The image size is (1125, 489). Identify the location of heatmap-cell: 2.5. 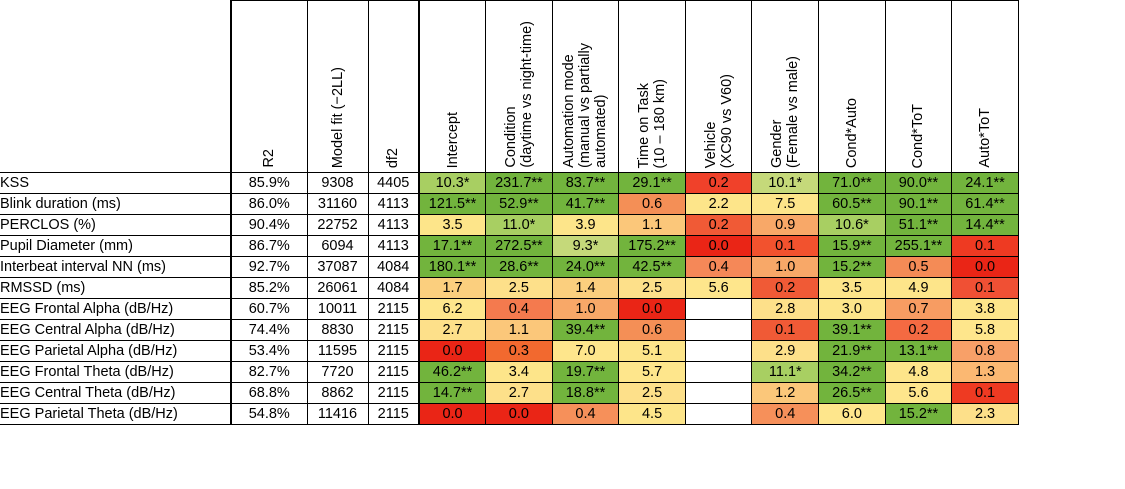
(652, 393).